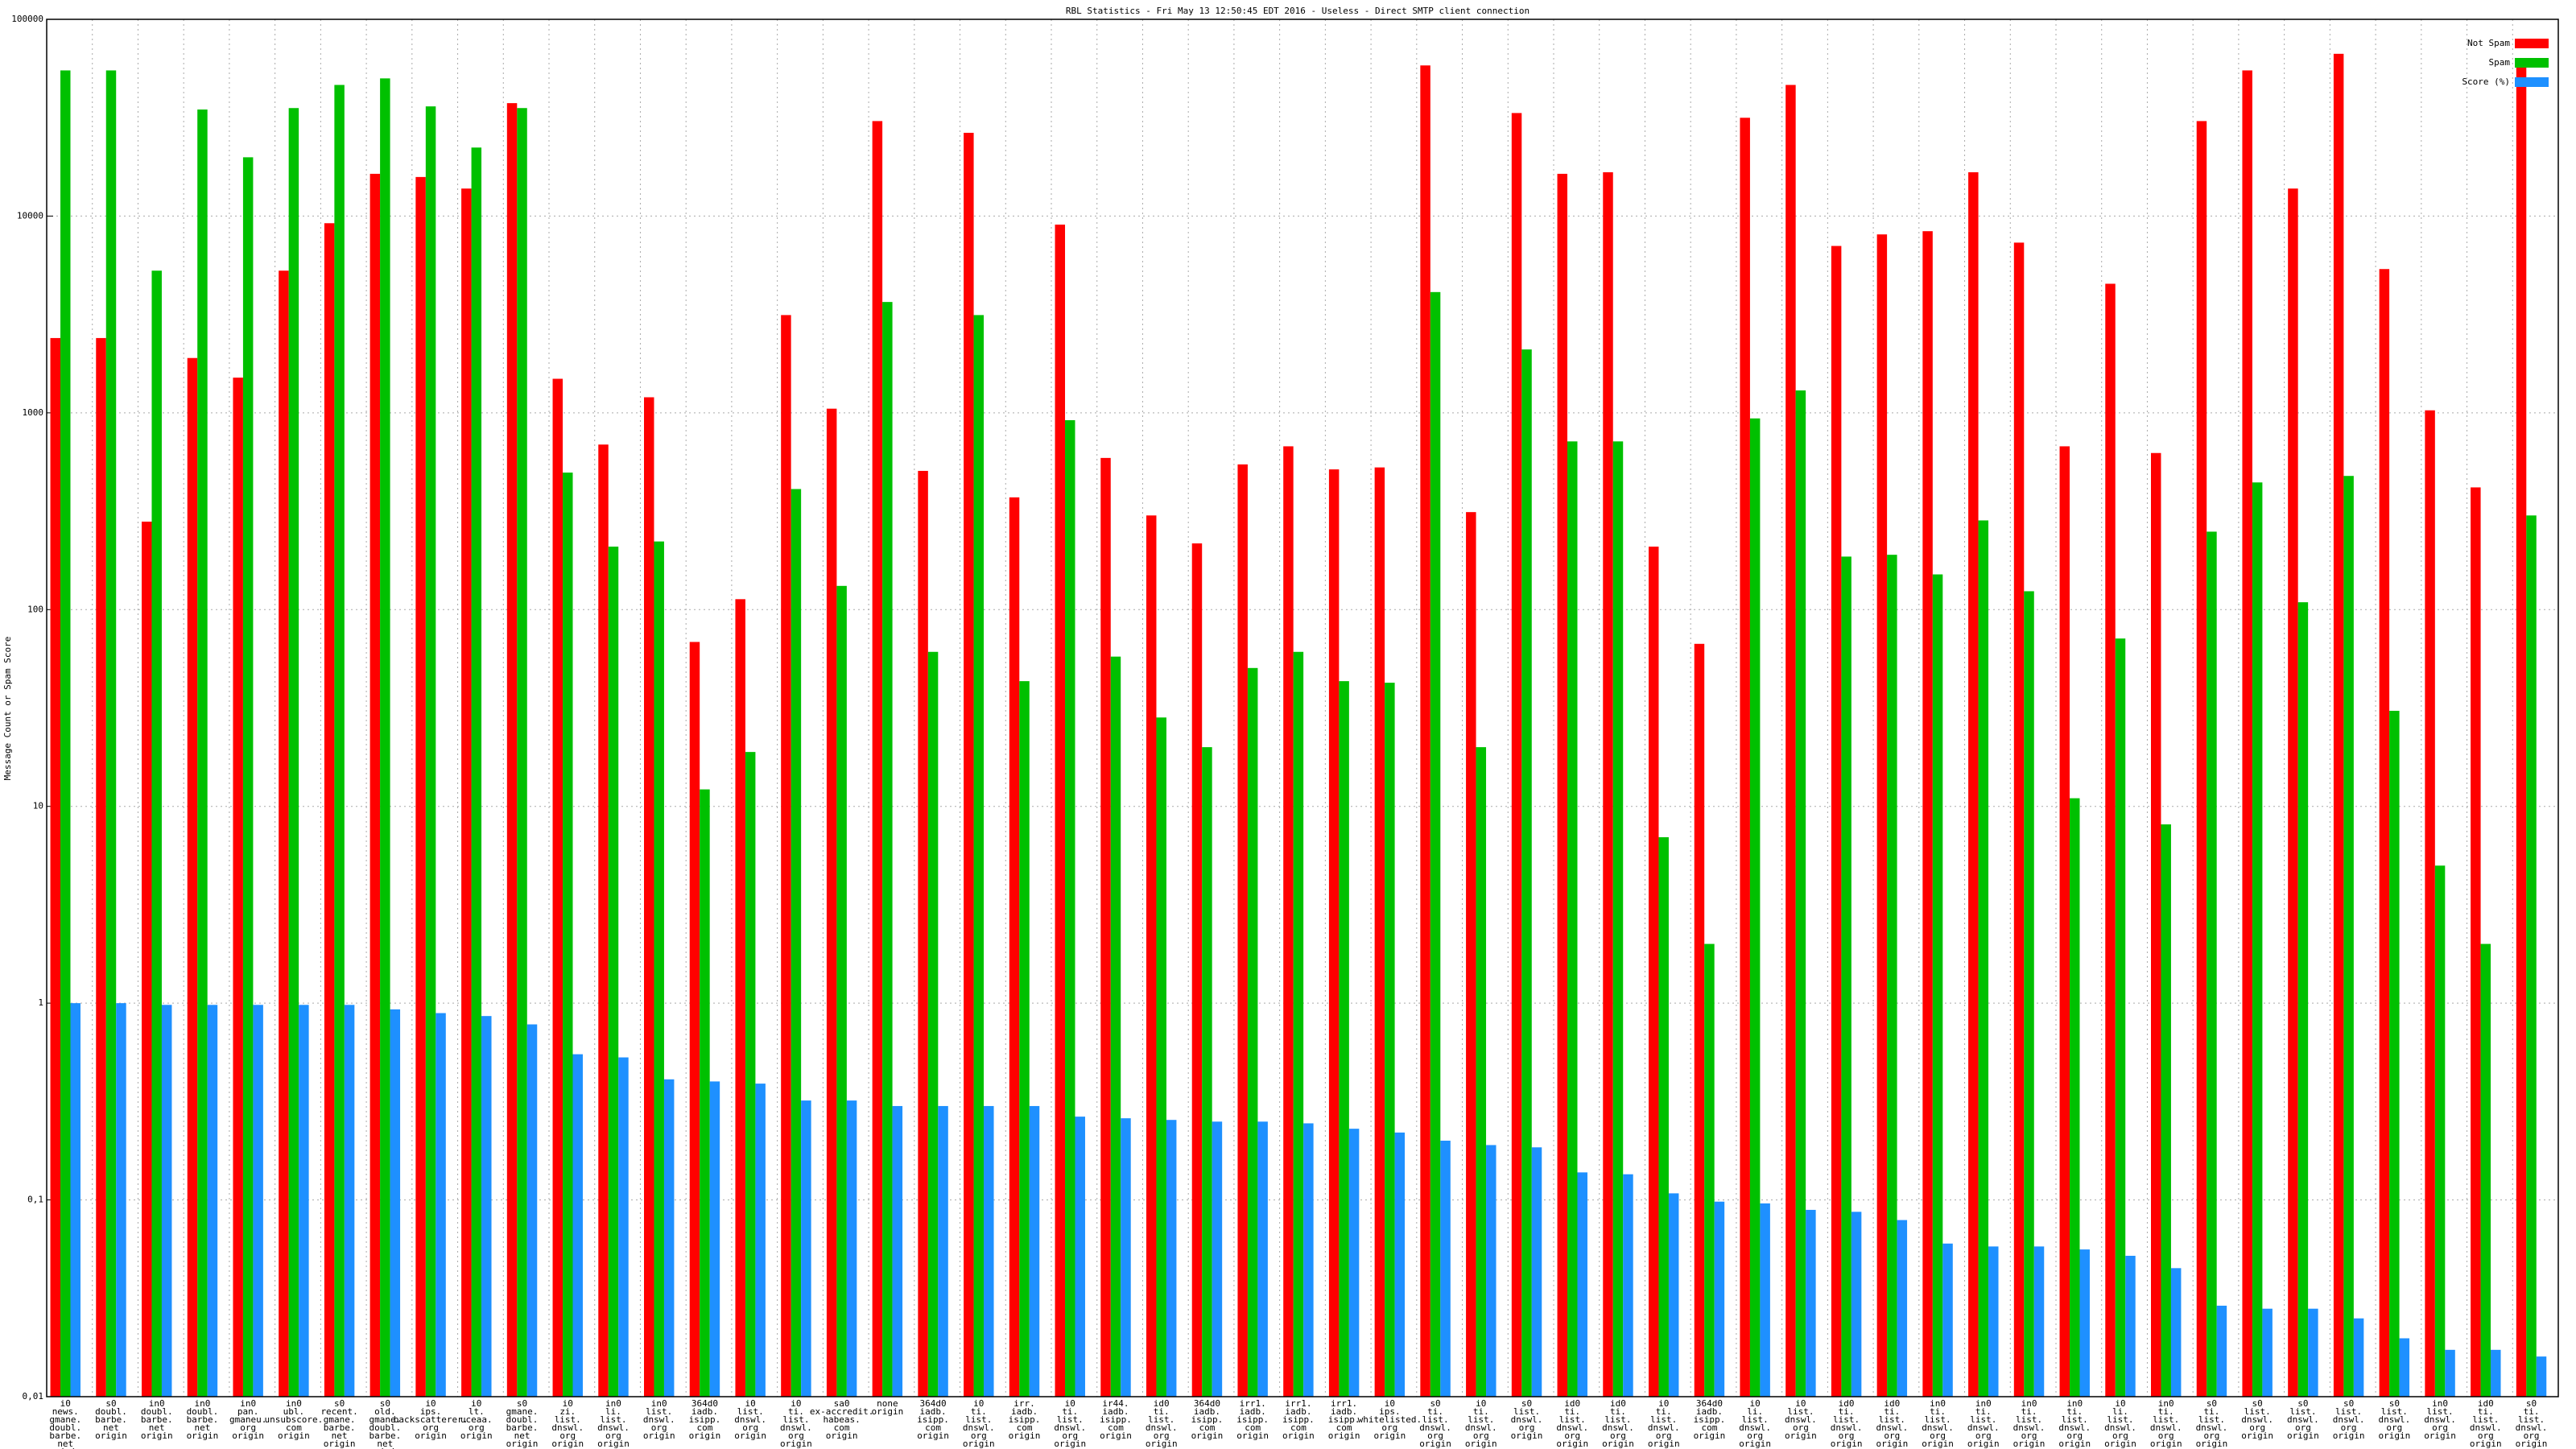 The image size is (2576, 1449). I want to click on x-tick-label-line: in0, so click(248, 1403).